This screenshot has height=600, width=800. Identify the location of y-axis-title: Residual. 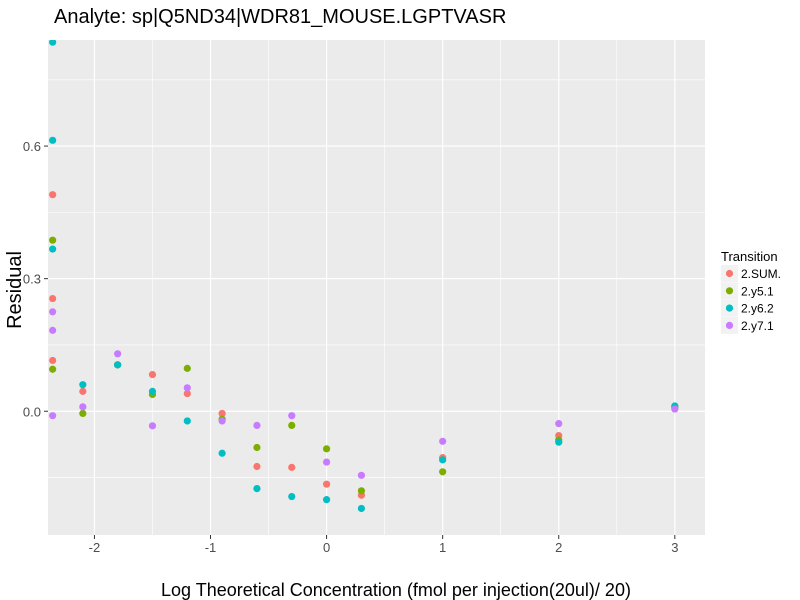
(15, 290).